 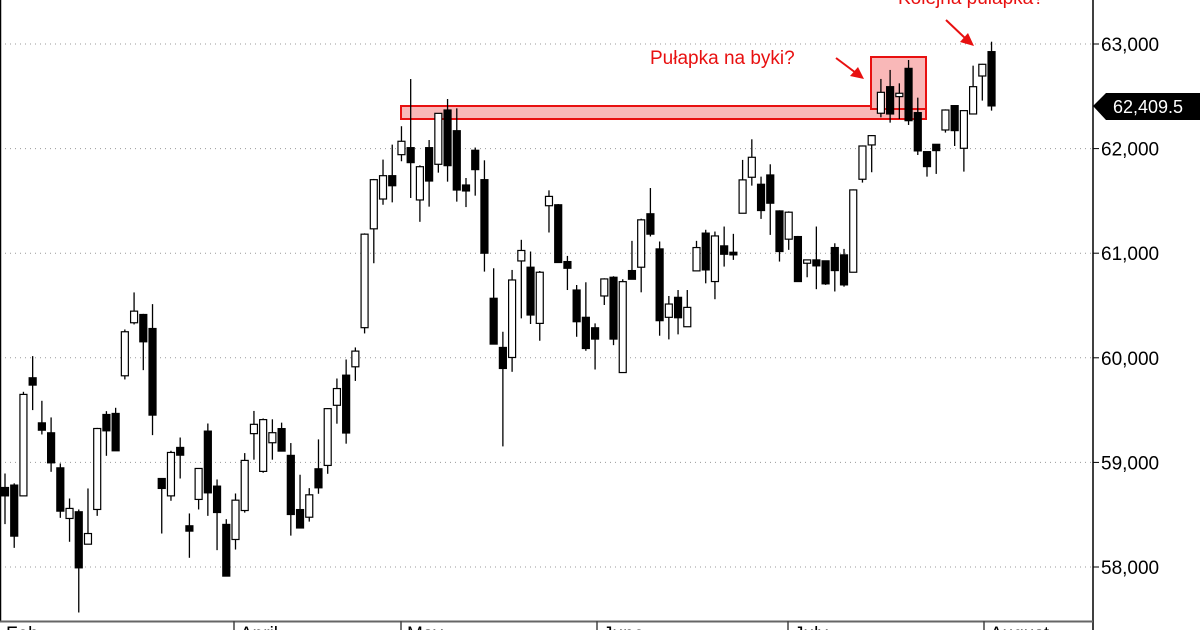 I want to click on y-tick-label: 60,000, so click(x=1130, y=359).